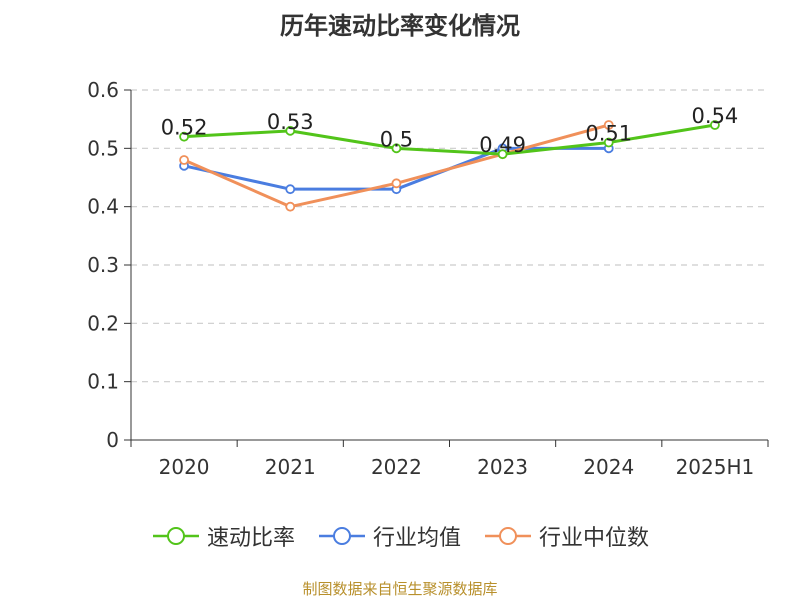 This screenshot has height=600, width=800. Describe the element at coordinates (103, 265) in the screenshot. I see `y-tick-label: 0.3` at that location.